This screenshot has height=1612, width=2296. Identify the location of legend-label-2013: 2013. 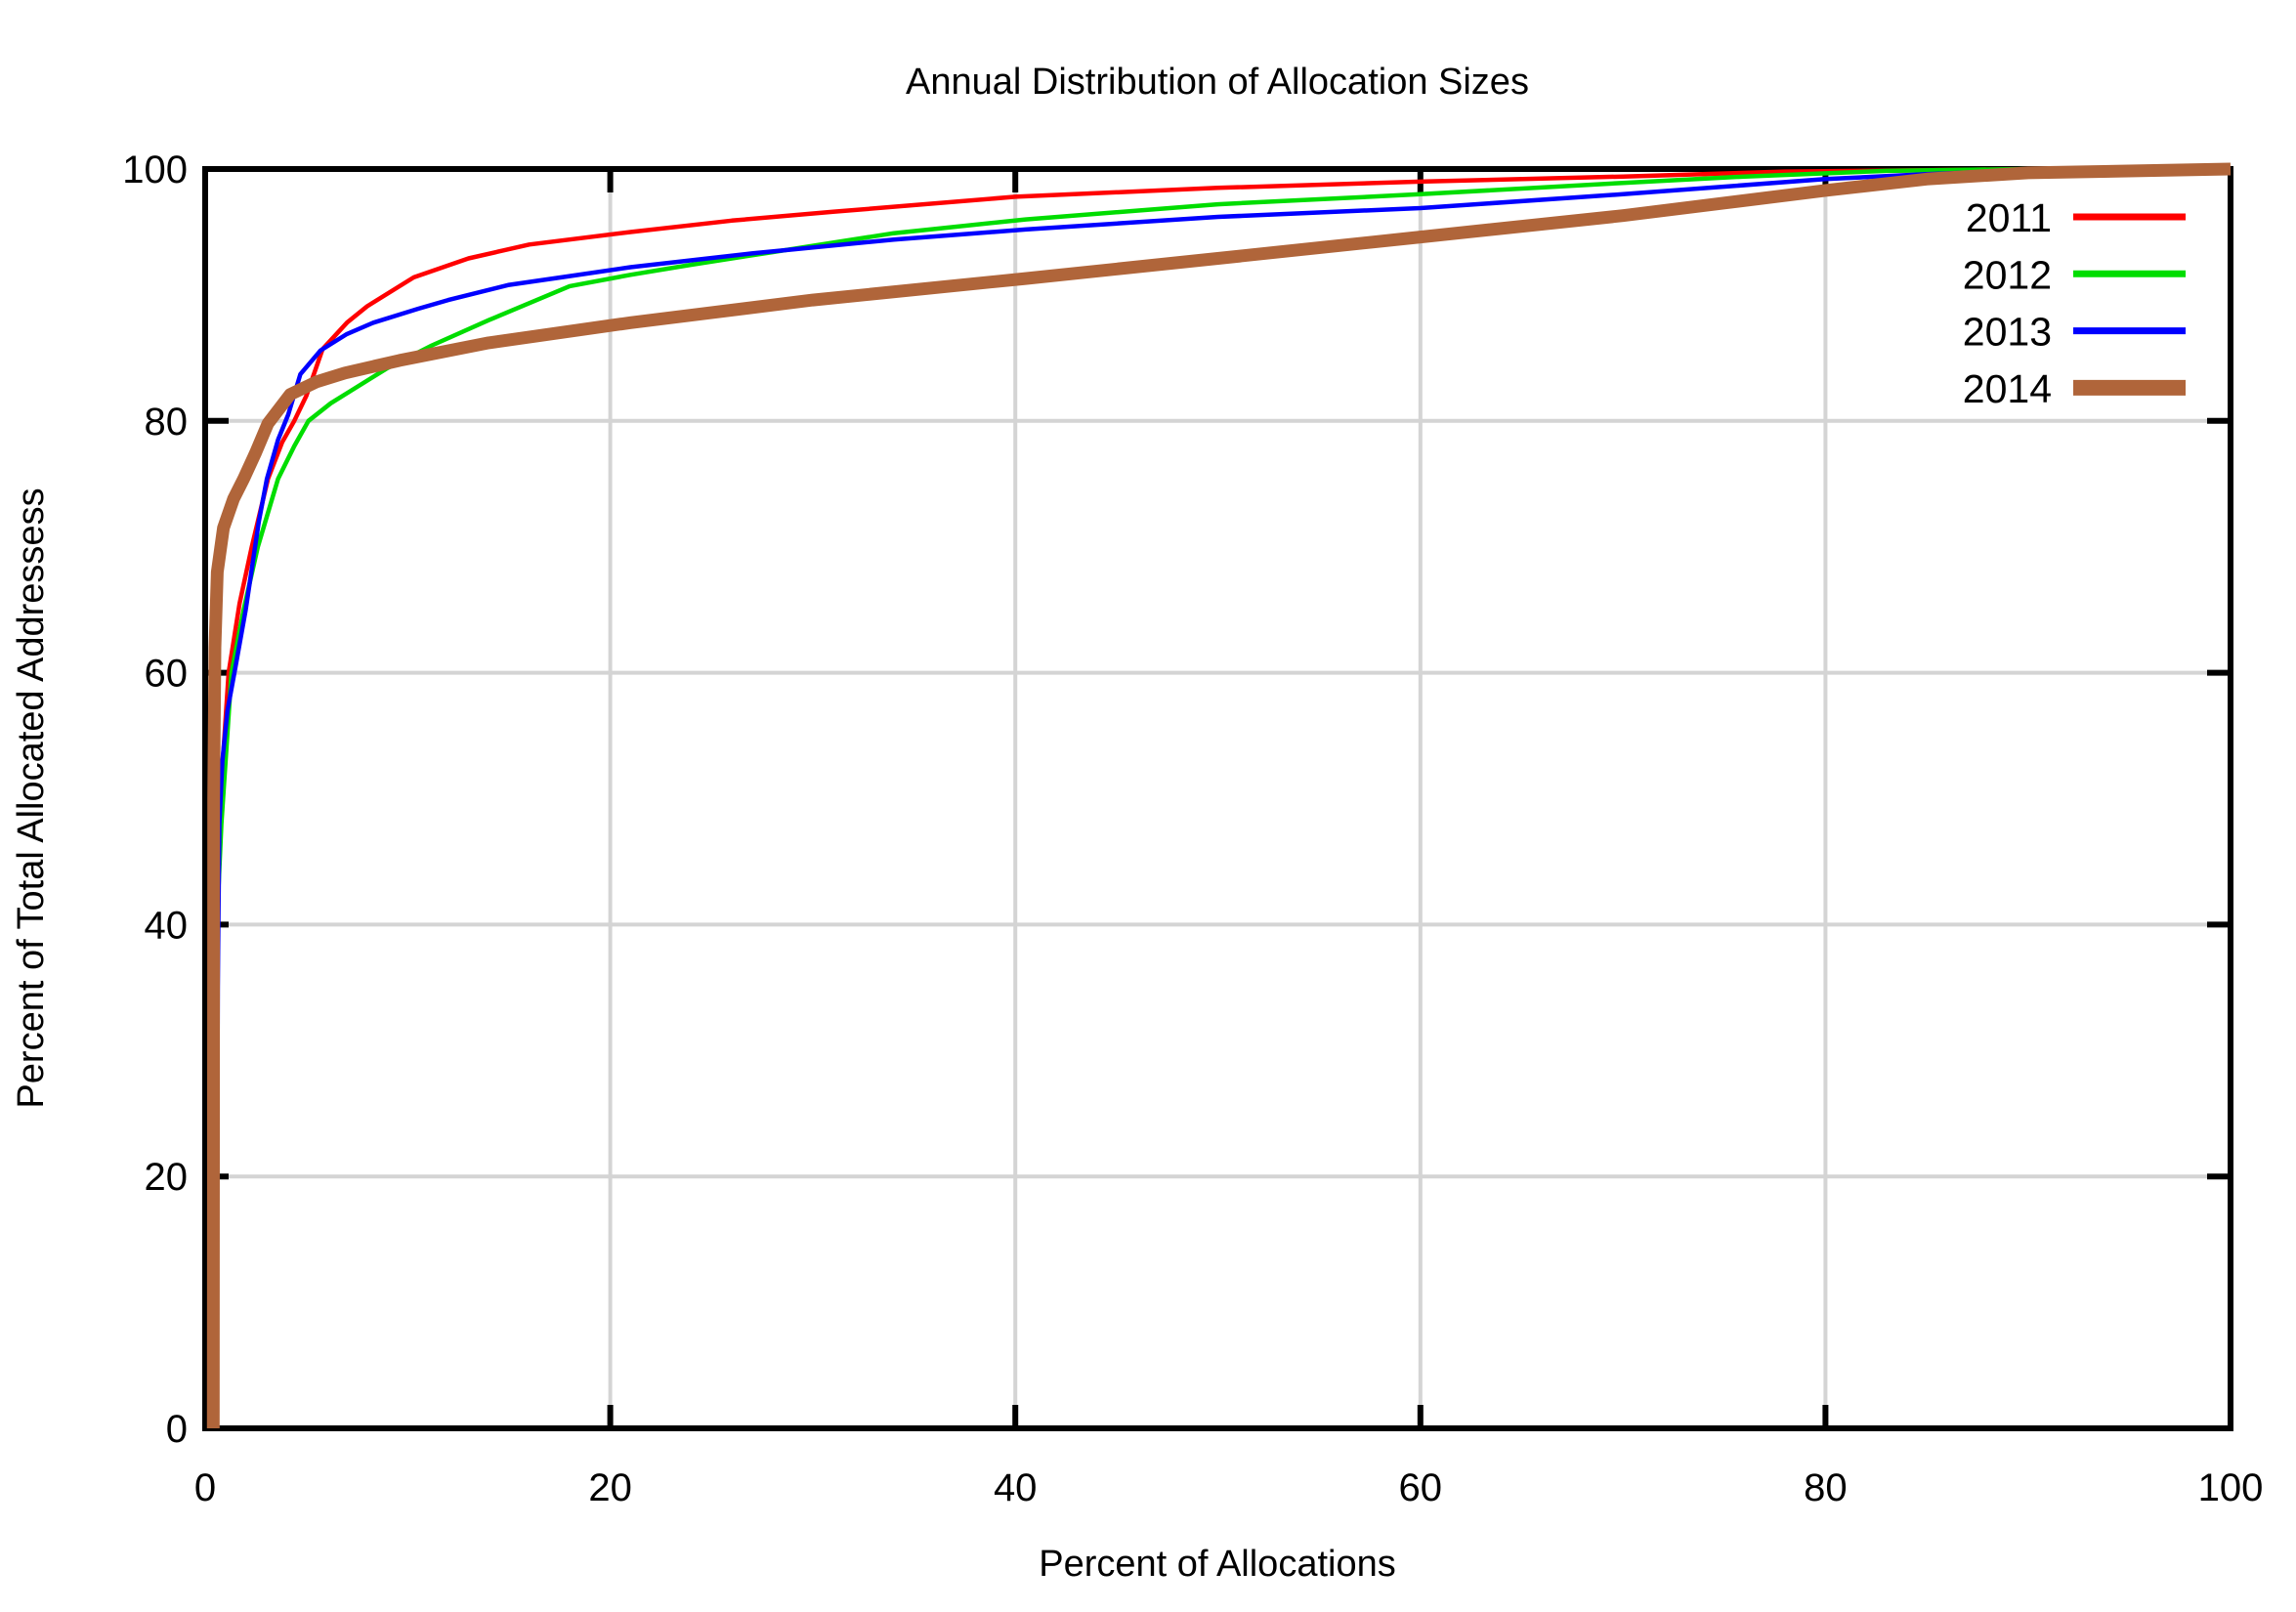
(2007, 332).